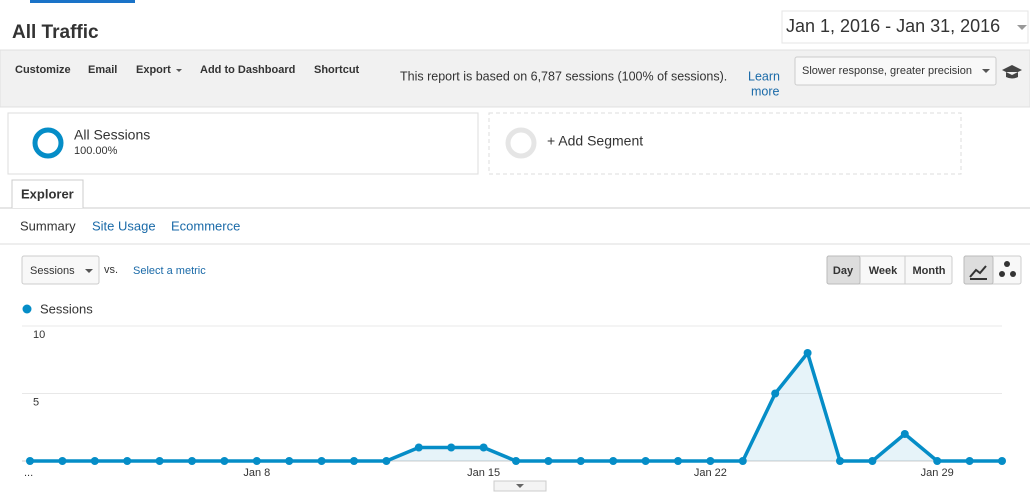 The image size is (1030, 497). I want to click on legend-dot, so click(27, 309).